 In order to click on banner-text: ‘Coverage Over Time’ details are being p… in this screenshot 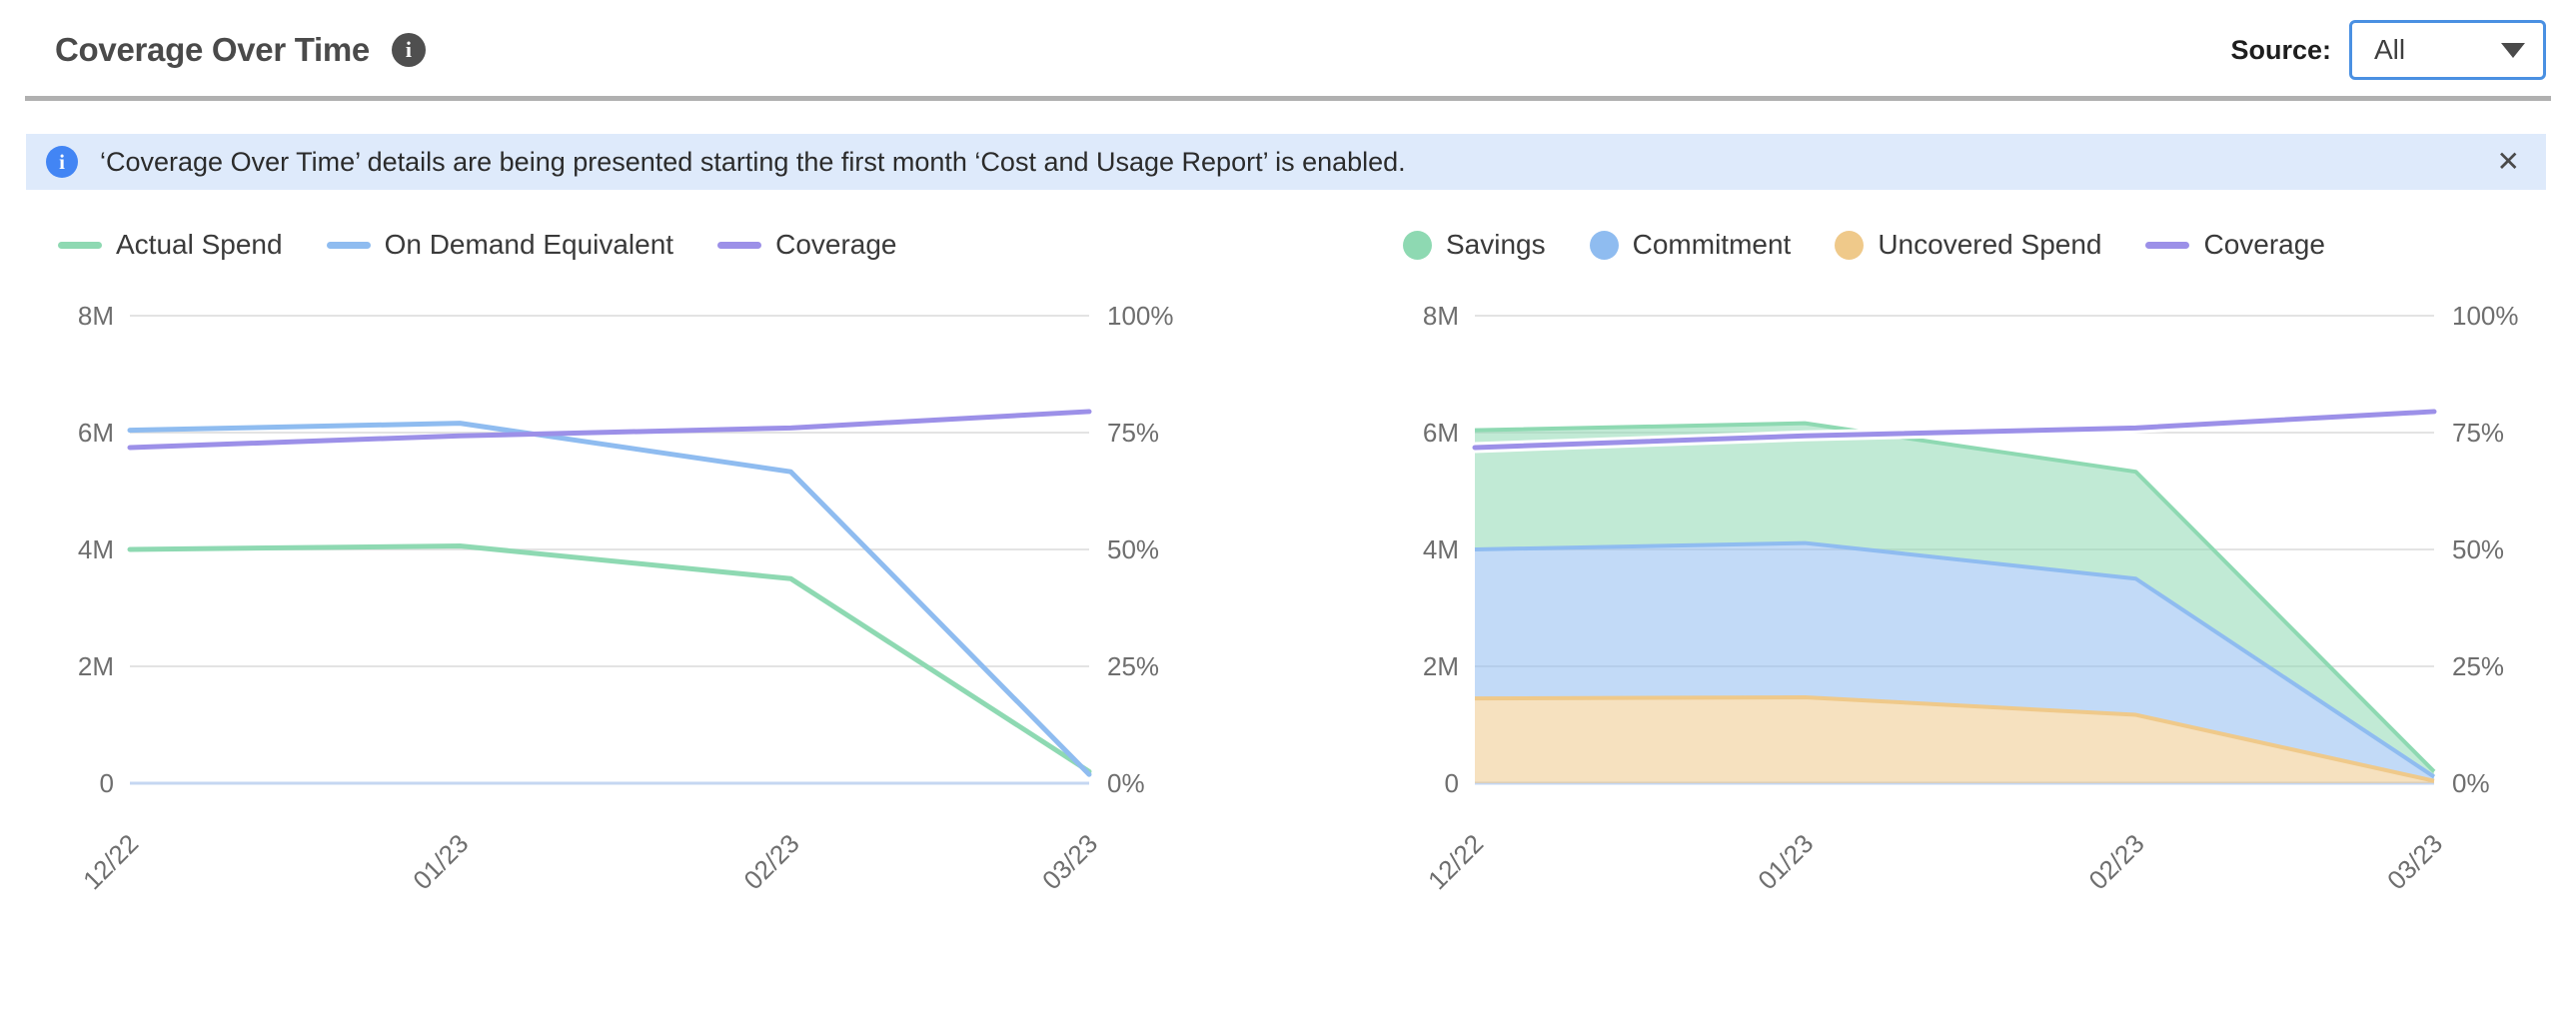, I will do `click(753, 162)`.